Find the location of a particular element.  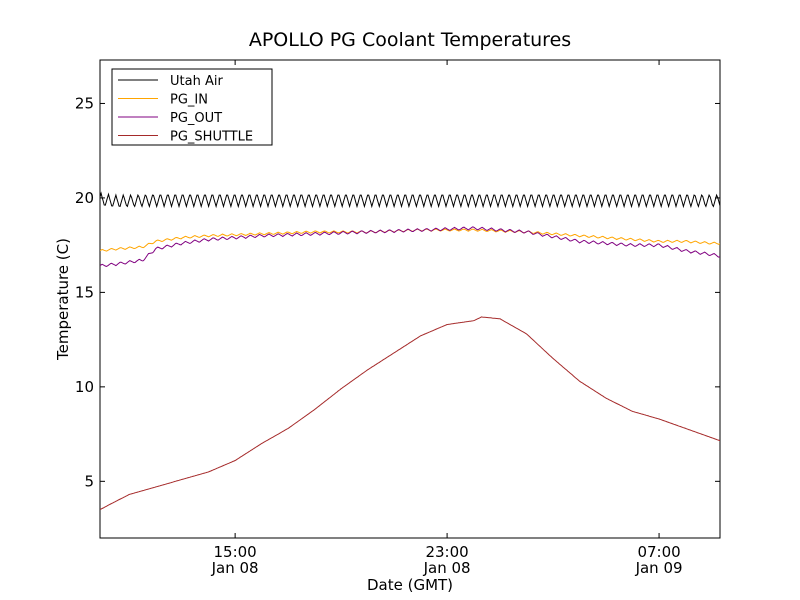

legend-box is located at coordinates (192, 107).